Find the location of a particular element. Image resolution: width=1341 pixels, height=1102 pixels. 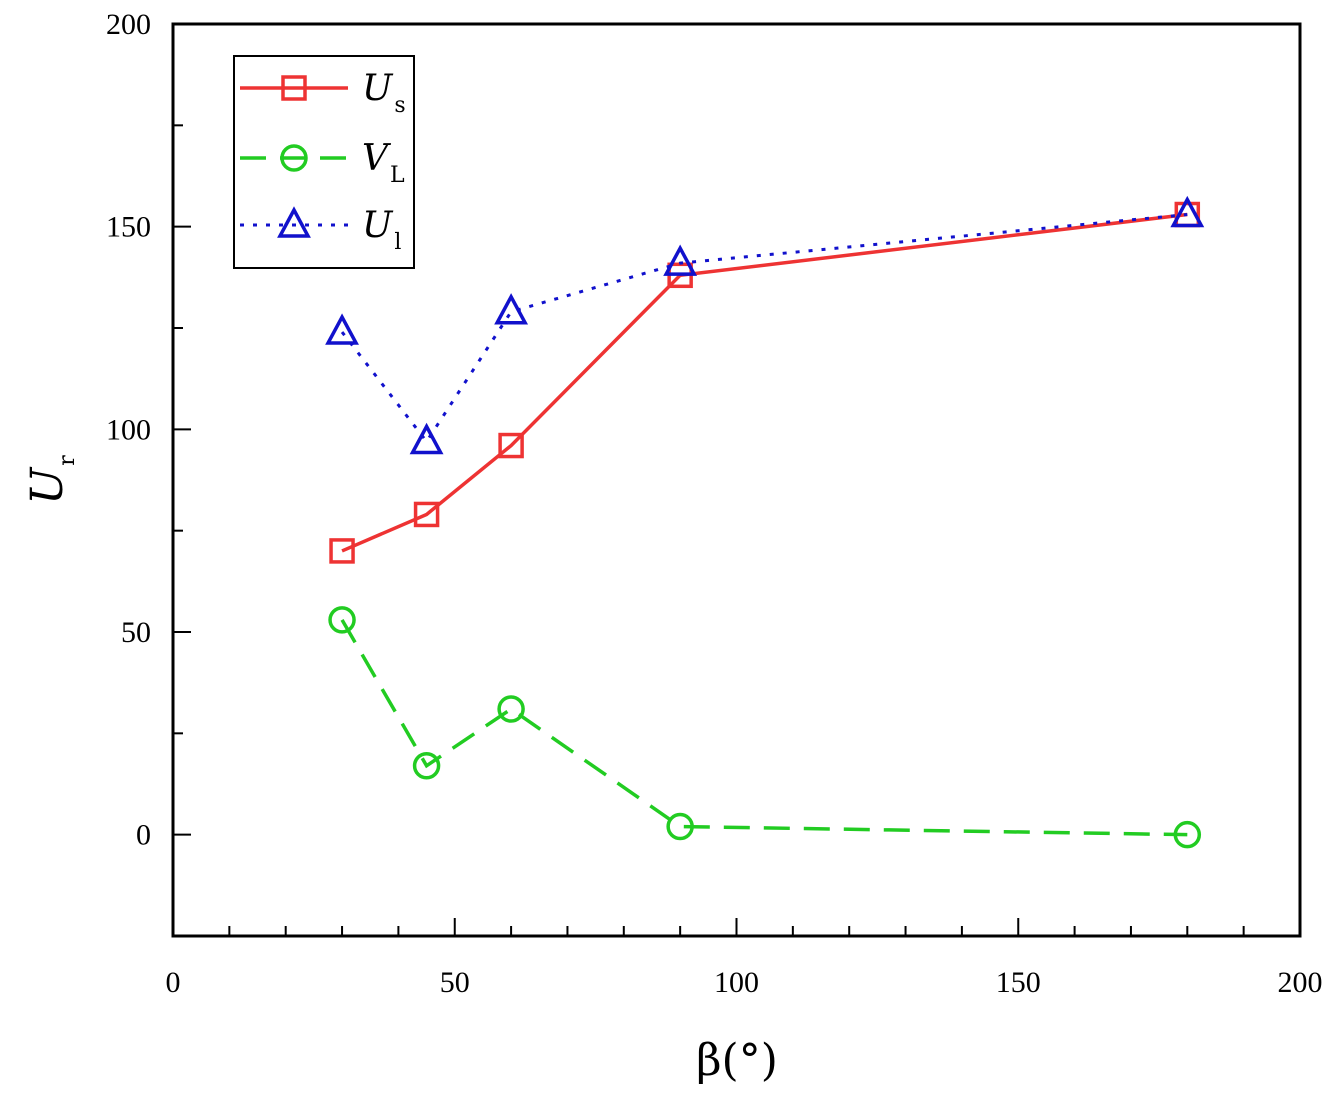

x-tick-label: 0 is located at coordinates (173, 982).